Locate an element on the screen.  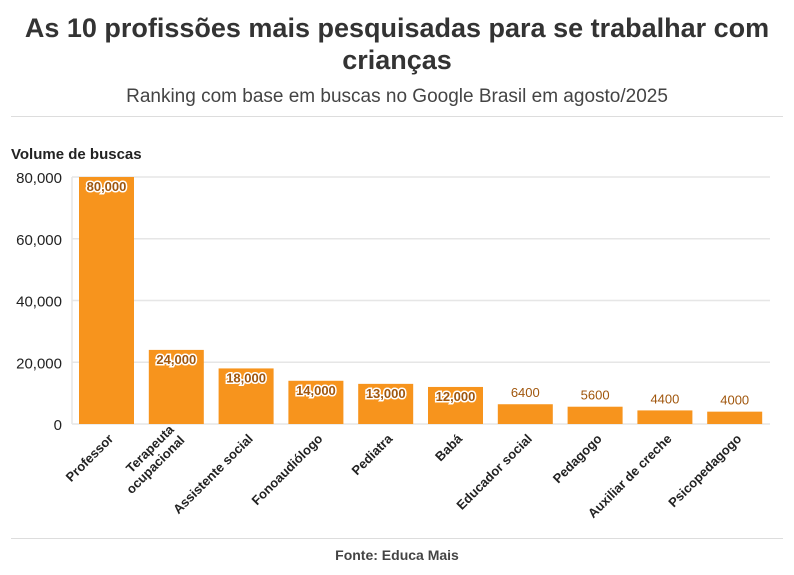
x-tick-label: Psicopedagogo is located at coordinates (704, 470).